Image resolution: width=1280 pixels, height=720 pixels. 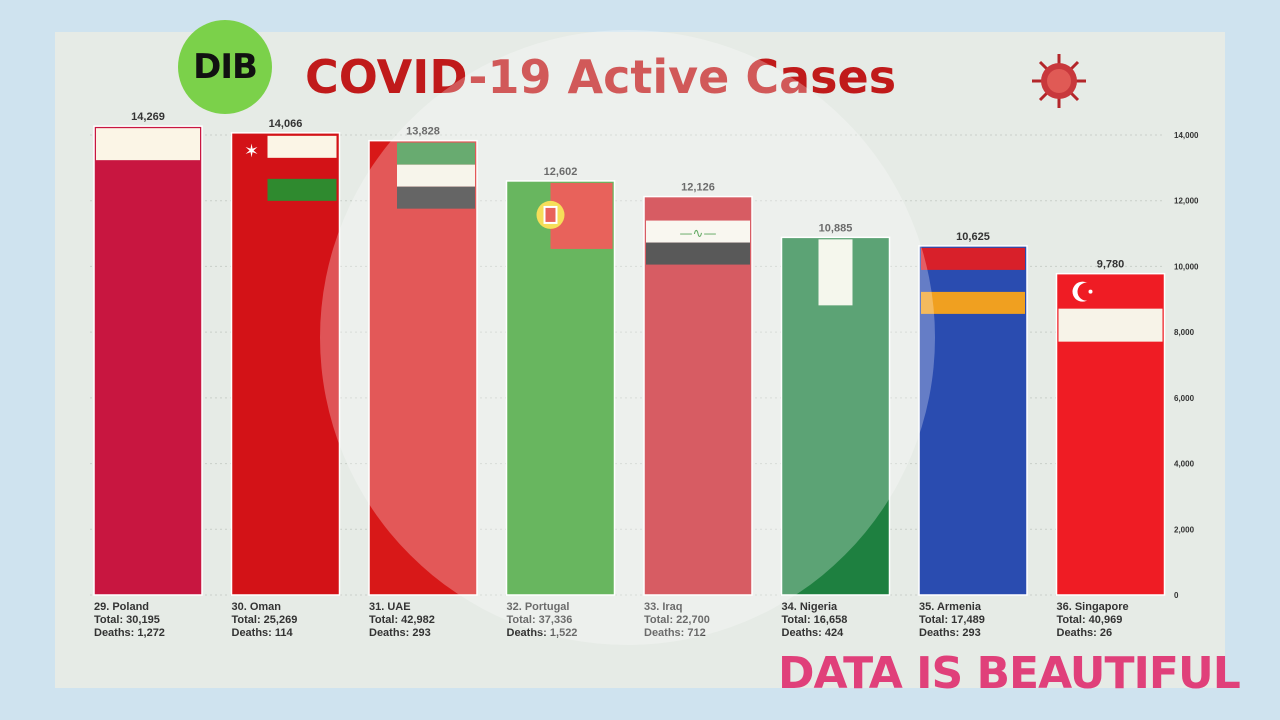 I want to click on y-tick-label: 4,000, so click(x=1184, y=464).